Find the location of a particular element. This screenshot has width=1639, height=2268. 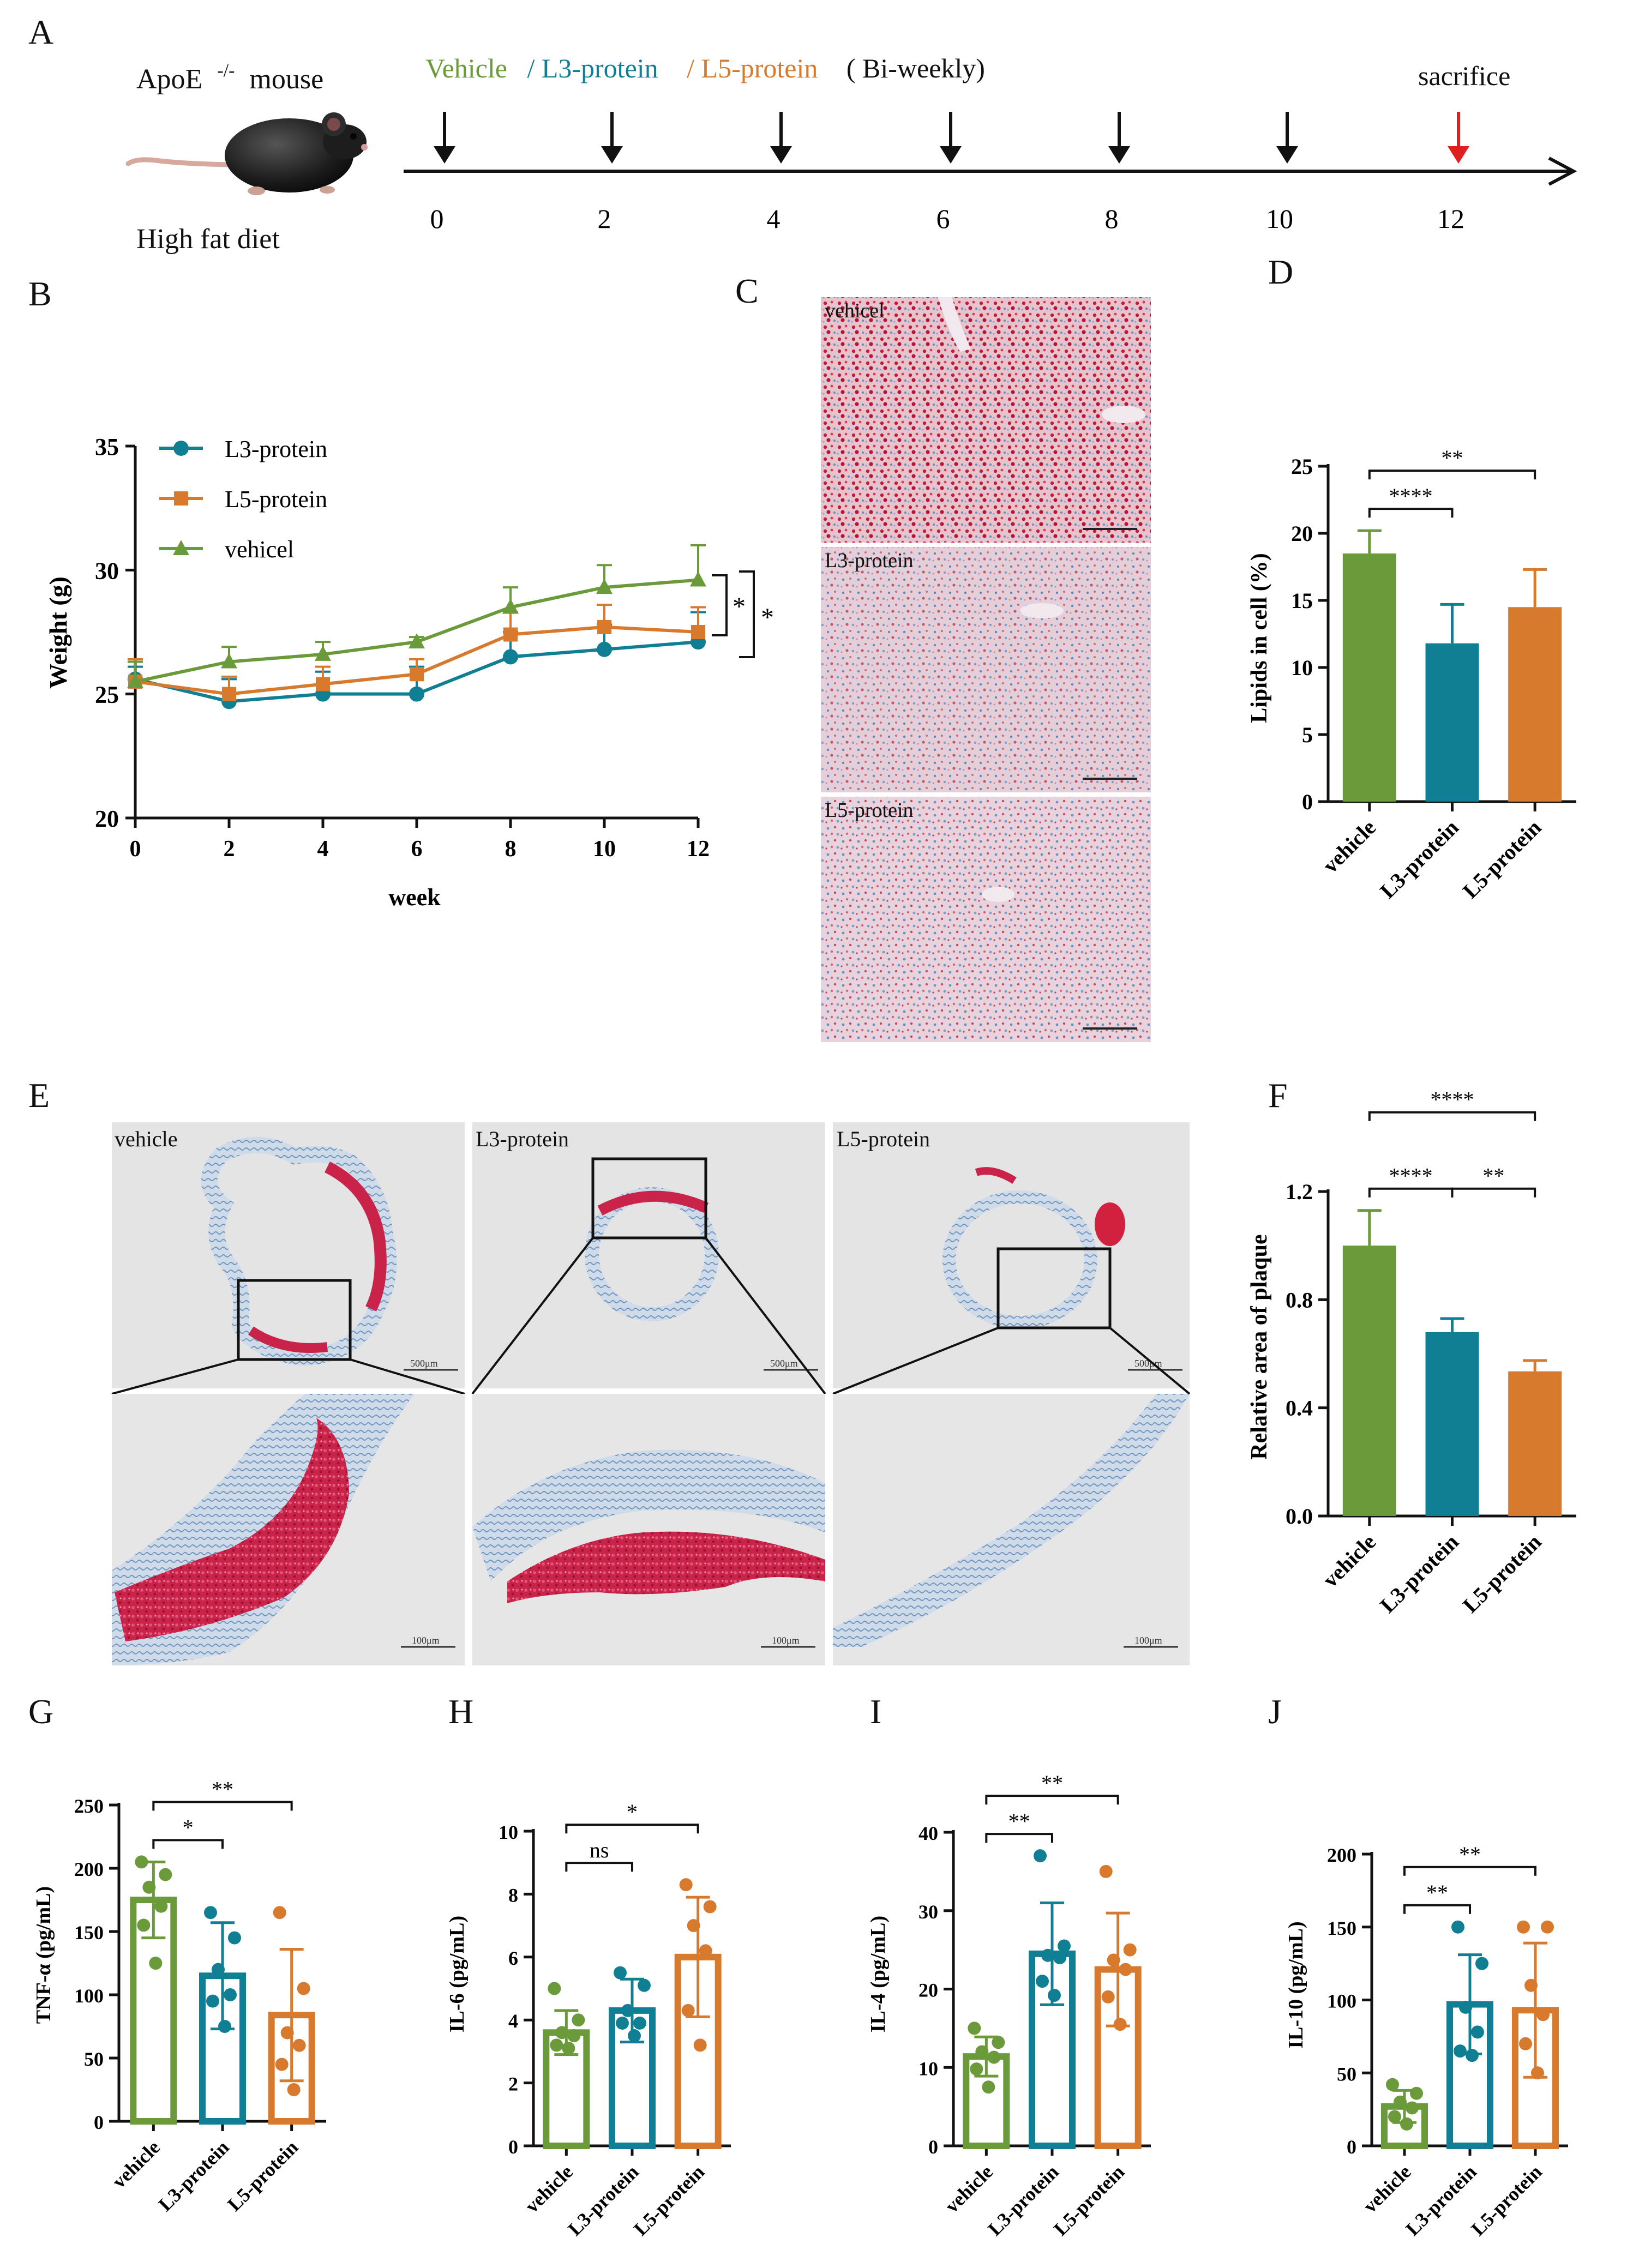

d-category-label: vehicle is located at coordinates (1349, 847).